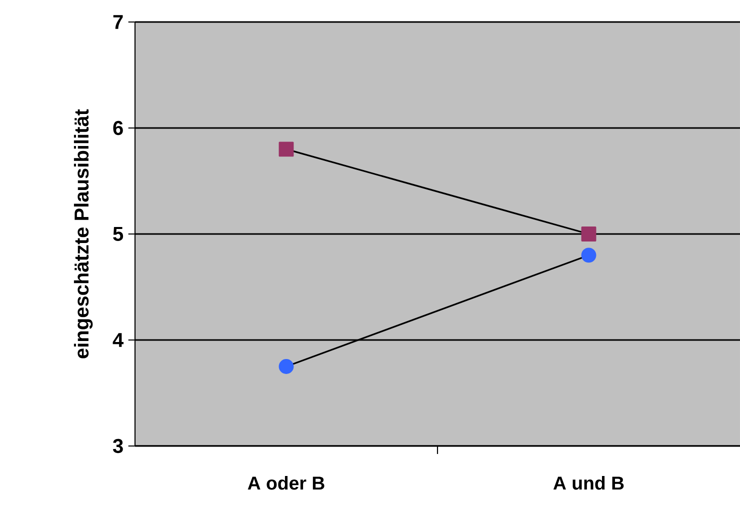 This screenshot has width=740, height=514. Describe the element at coordinates (118, 22) in the screenshot. I see `y-tick-label: 7` at that location.